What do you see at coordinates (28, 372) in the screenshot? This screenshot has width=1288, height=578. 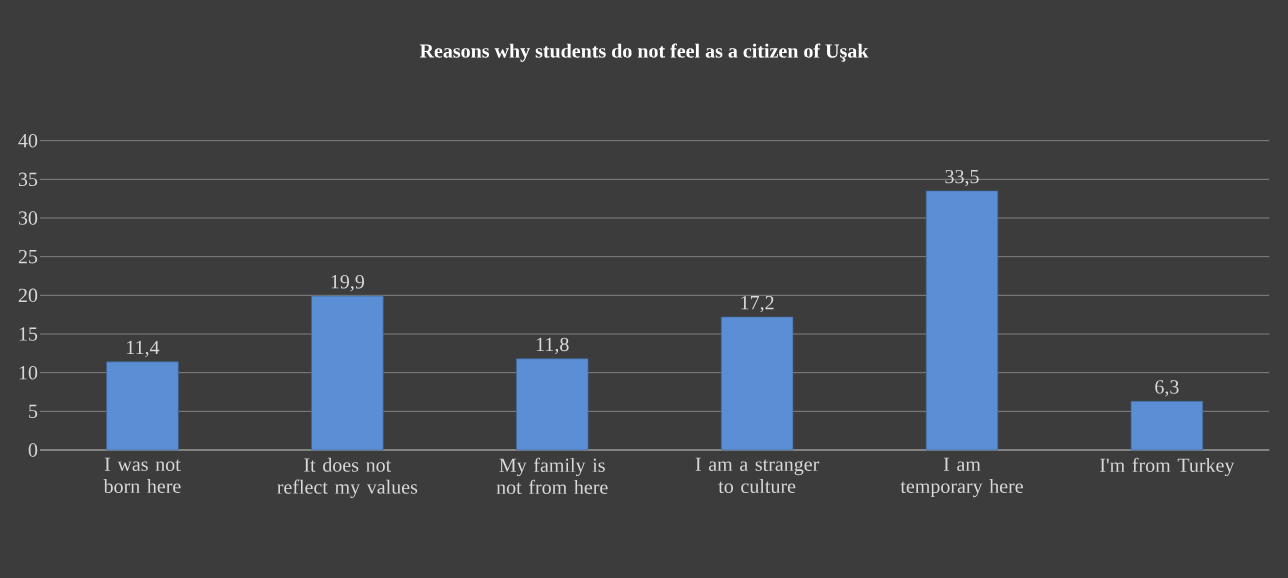 I see `y-tick-label: 10` at bounding box center [28, 372].